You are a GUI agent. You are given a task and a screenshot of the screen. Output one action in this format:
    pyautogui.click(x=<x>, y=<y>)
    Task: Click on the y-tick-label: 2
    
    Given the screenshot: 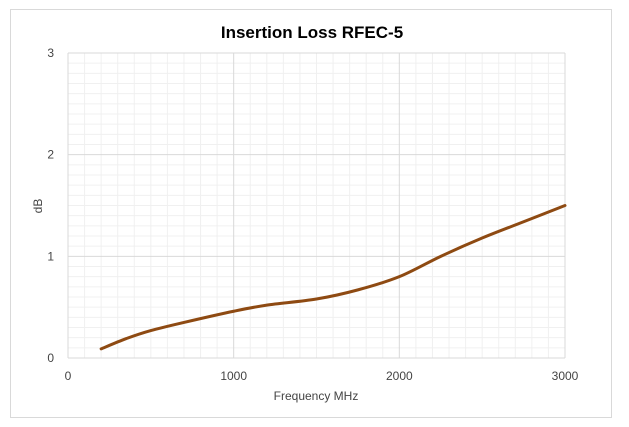 What is the action you would take?
    pyautogui.click(x=50, y=155)
    